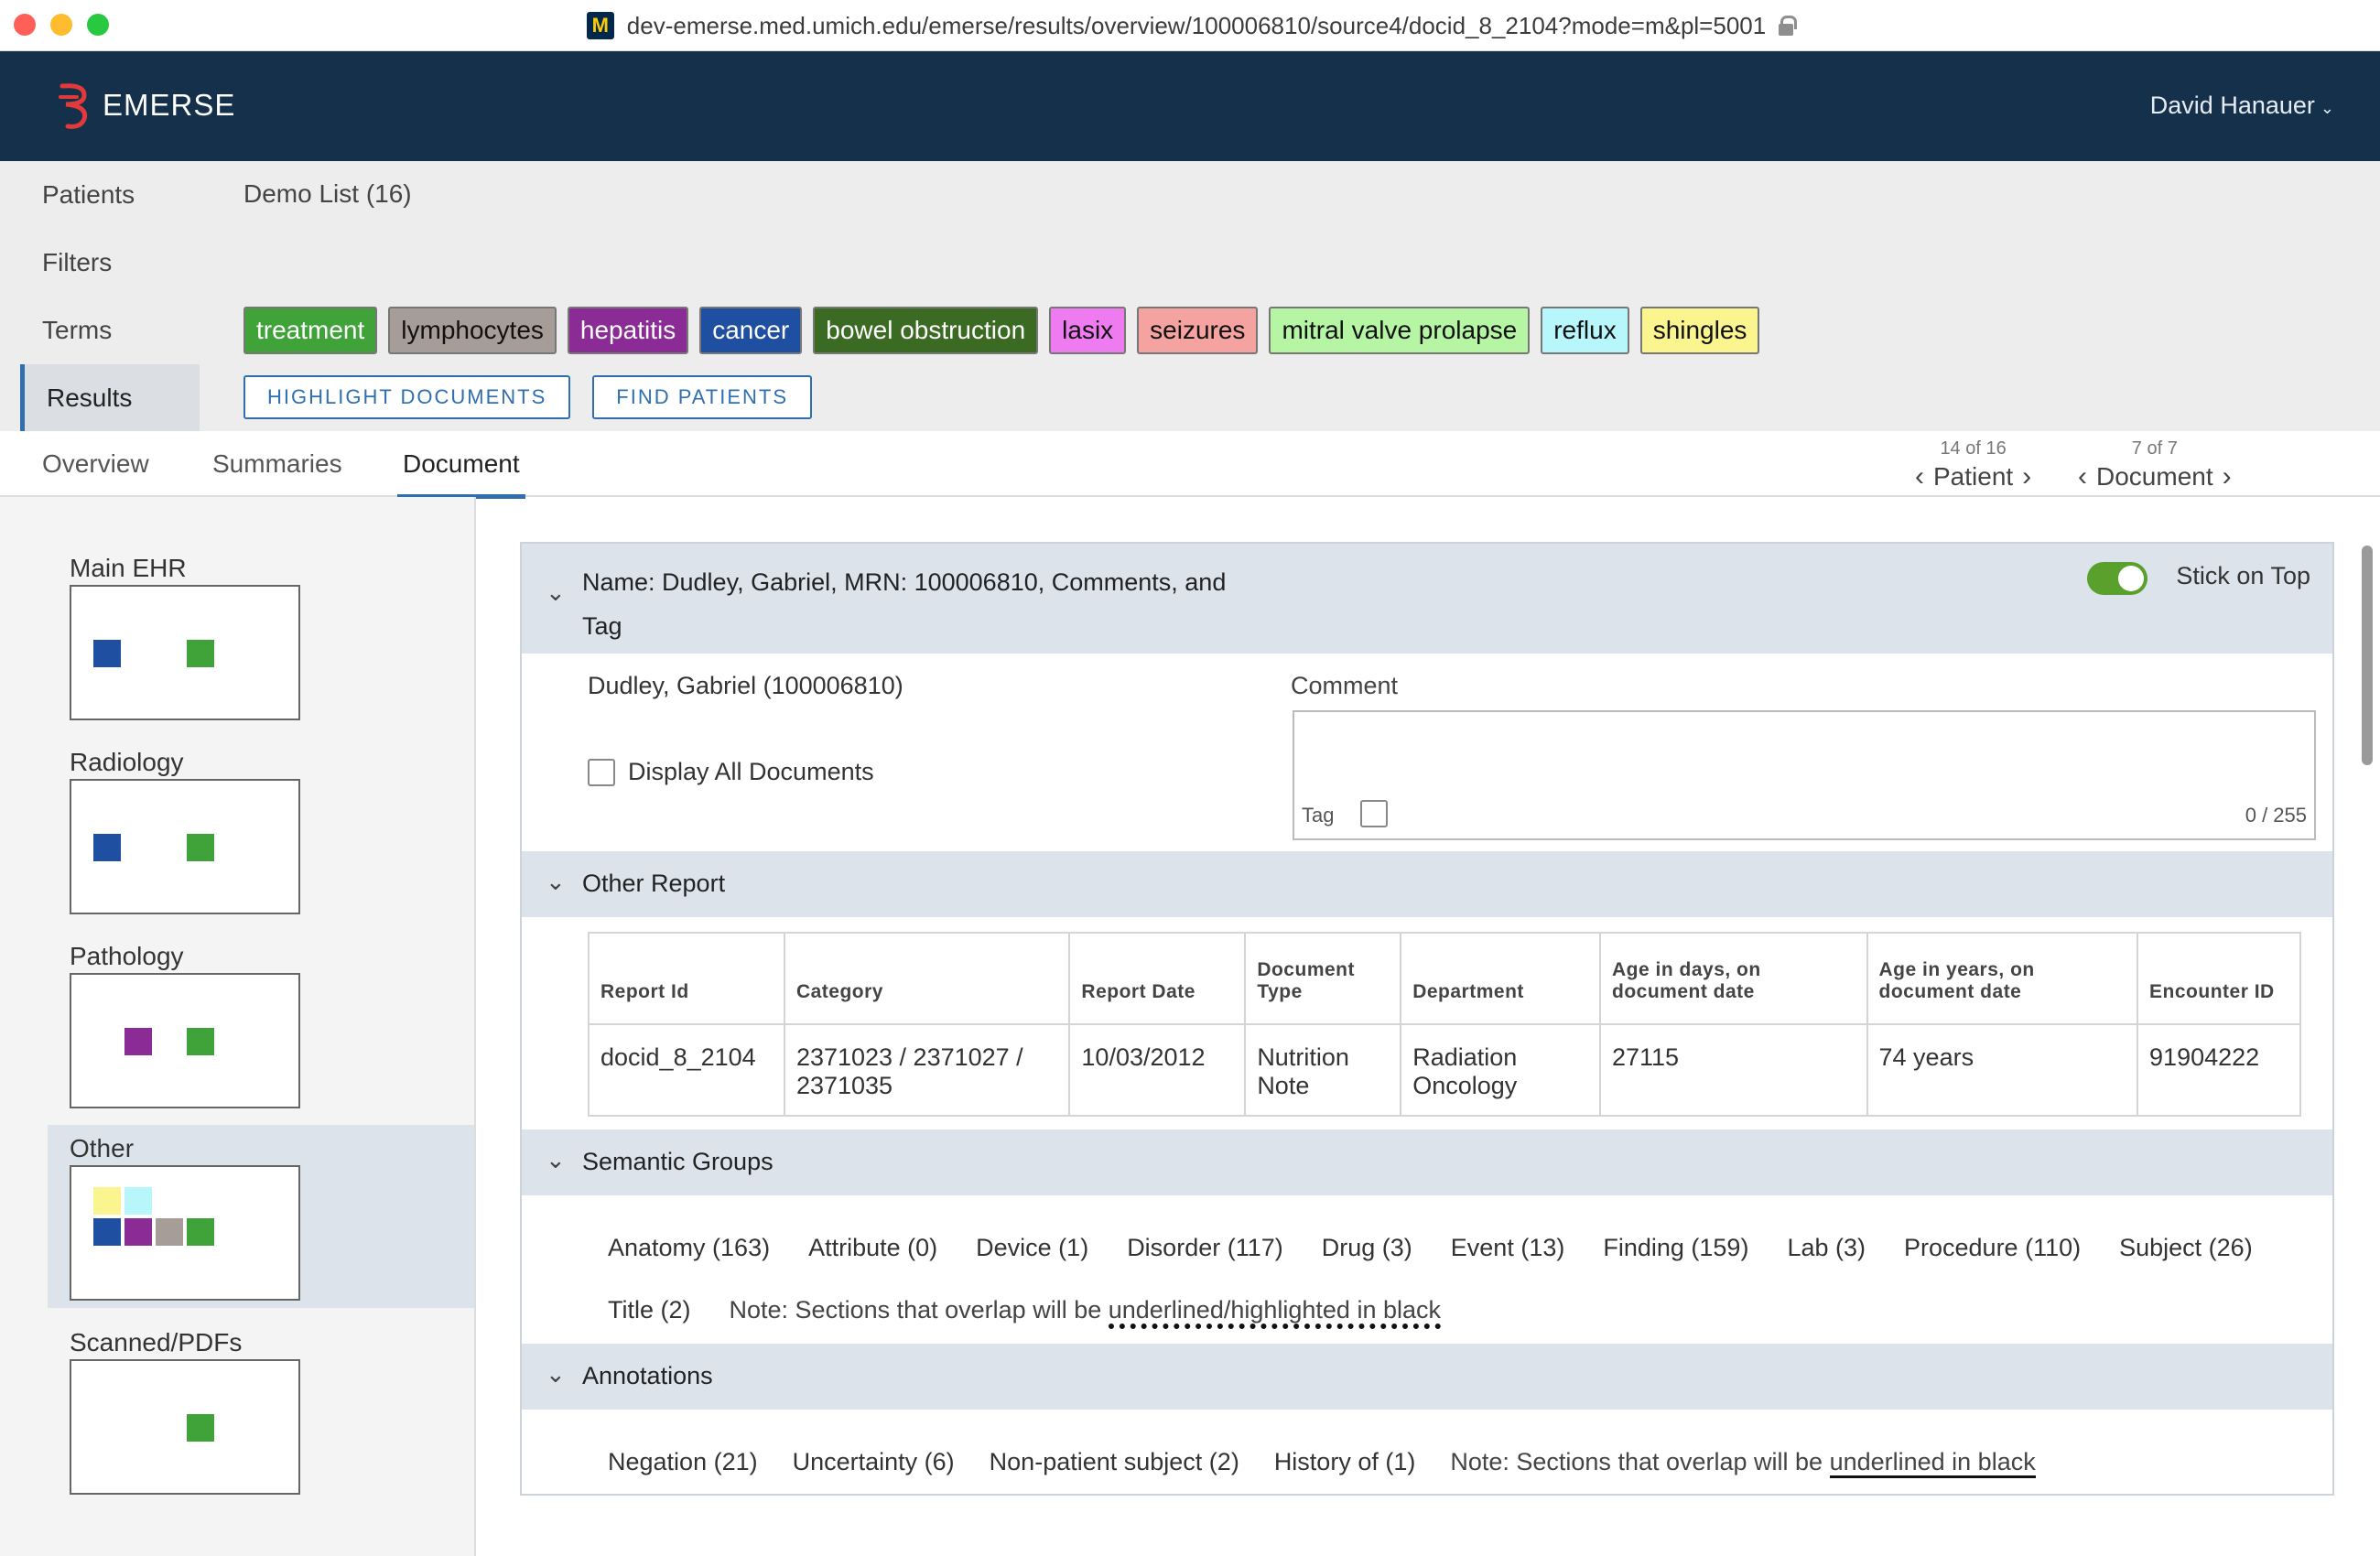 Image resolution: width=2380 pixels, height=1556 pixels. Describe the element at coordinates (678, 1161) in the screenshot. I see `section-title: Semantic Groups` at that location.